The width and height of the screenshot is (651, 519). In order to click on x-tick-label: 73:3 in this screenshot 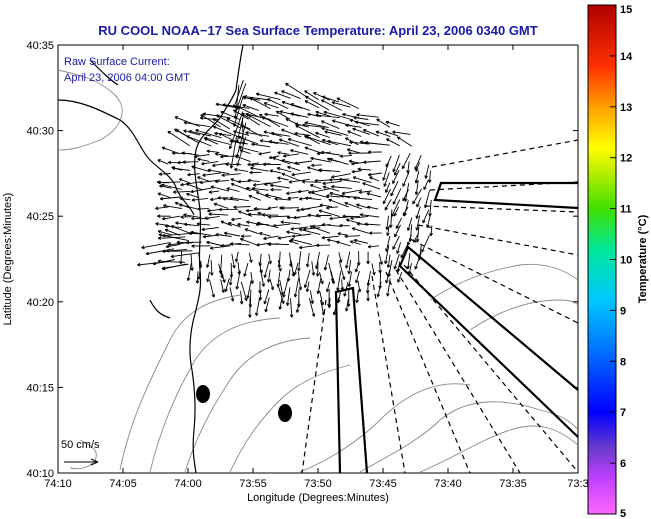, I will do `click(577, 484)`.